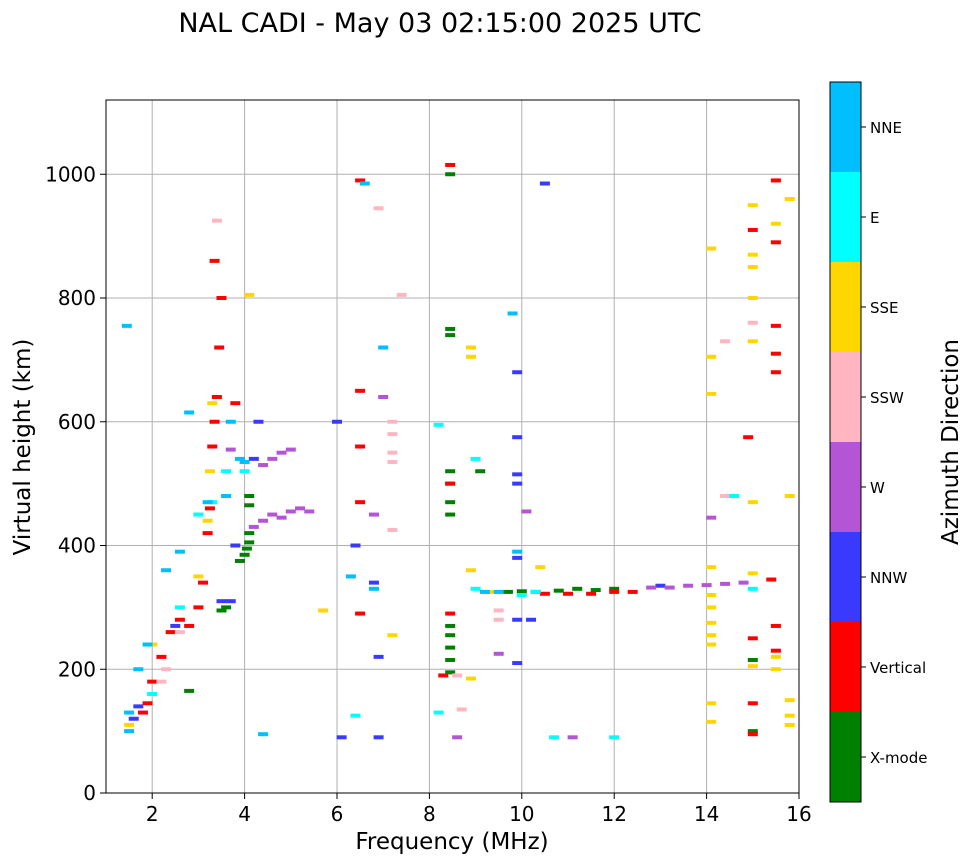  What do you see at coordinates (884, 308) in the screenshot?
I see `colorbar-tick-label: SSE` at bounding box center [884, 308].